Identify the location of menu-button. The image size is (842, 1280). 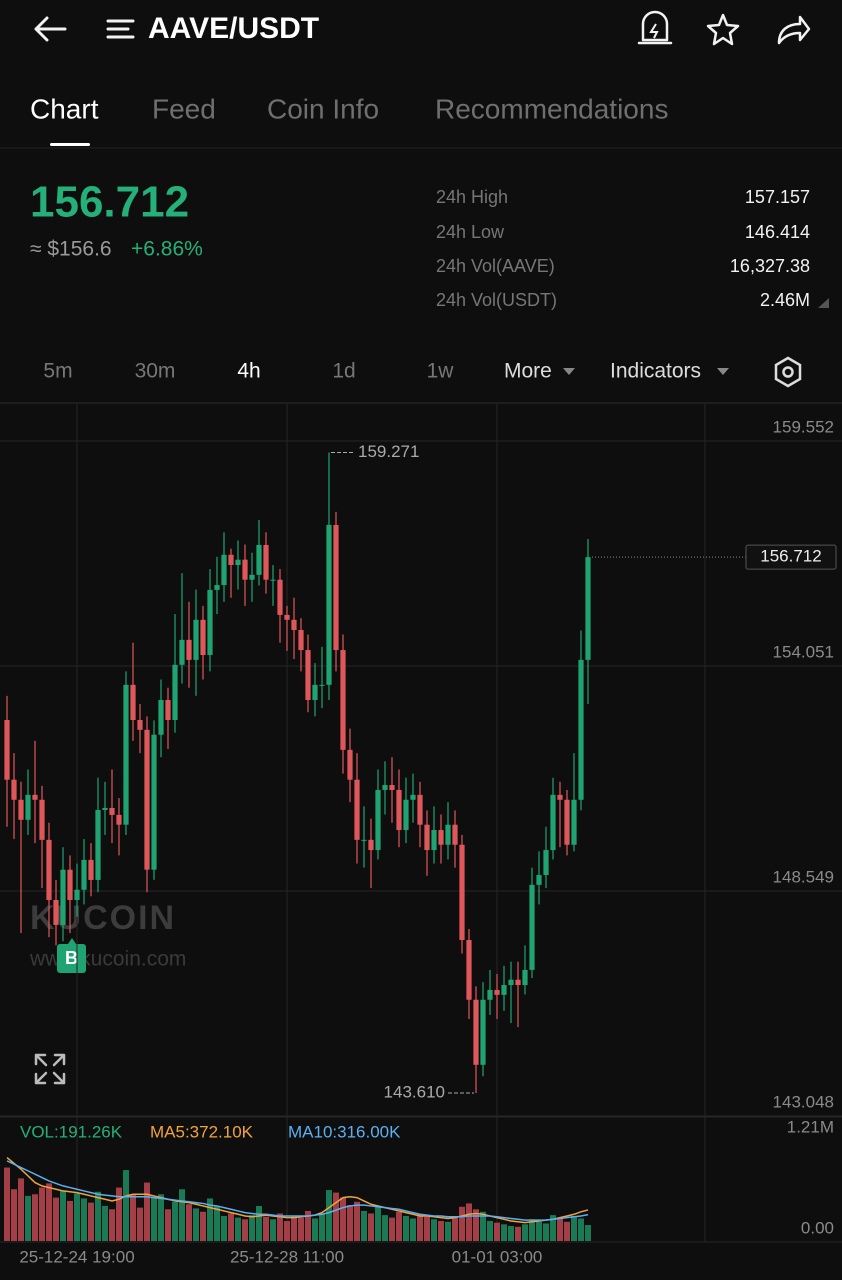
(120, 29).